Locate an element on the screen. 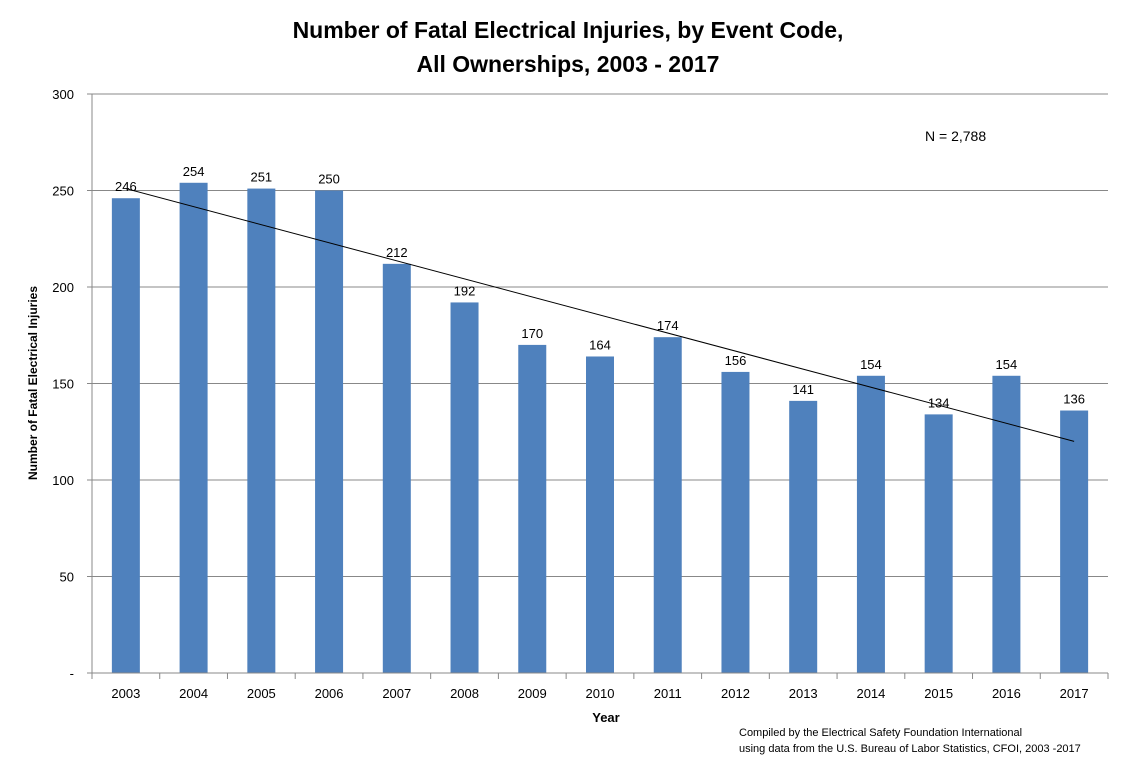 This screenshot has height=772, width=1138. data-label-2010: 164 is located at coordinates (600, 344).